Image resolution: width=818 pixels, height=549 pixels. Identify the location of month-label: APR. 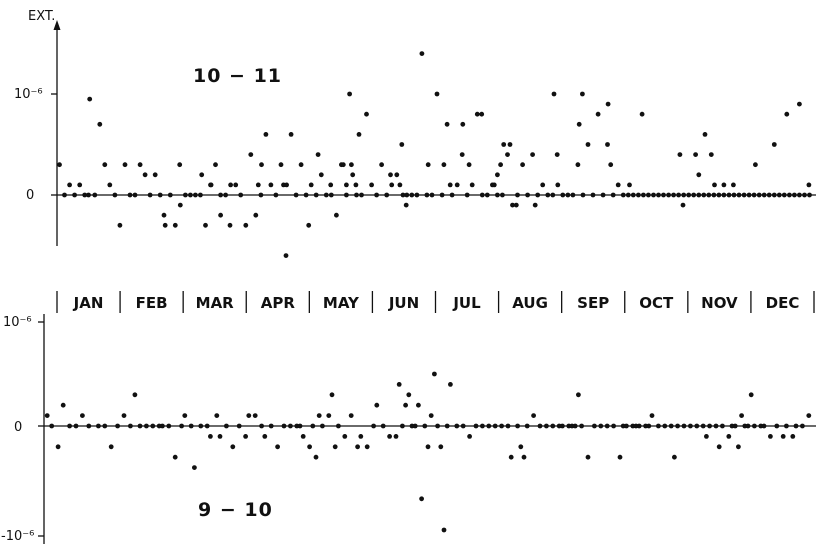
(278, 303).